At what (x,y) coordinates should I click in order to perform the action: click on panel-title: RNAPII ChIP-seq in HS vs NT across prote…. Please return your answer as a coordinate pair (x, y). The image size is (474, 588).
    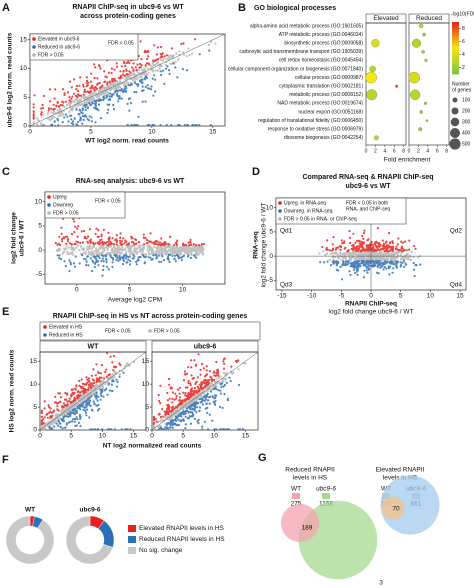
    Looking at the image, I should click on (150, 316).